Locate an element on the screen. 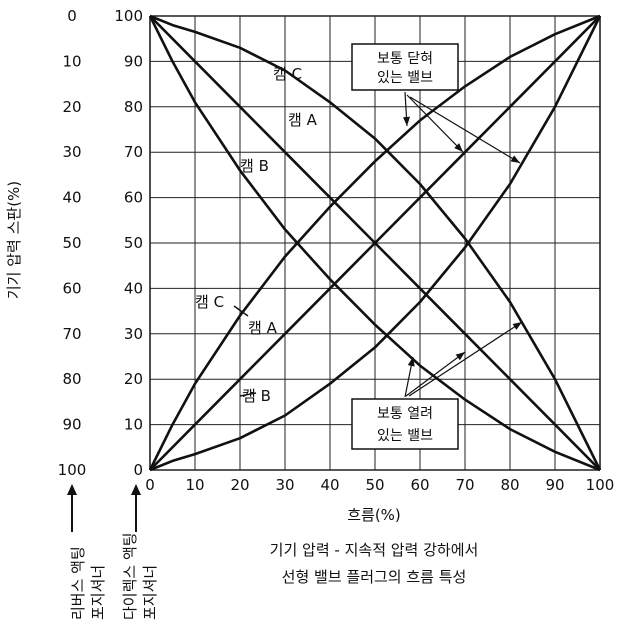 This screenshot has width=632, height=633. y-tick-label-inner: 70 is located at coordinates (133, 152).